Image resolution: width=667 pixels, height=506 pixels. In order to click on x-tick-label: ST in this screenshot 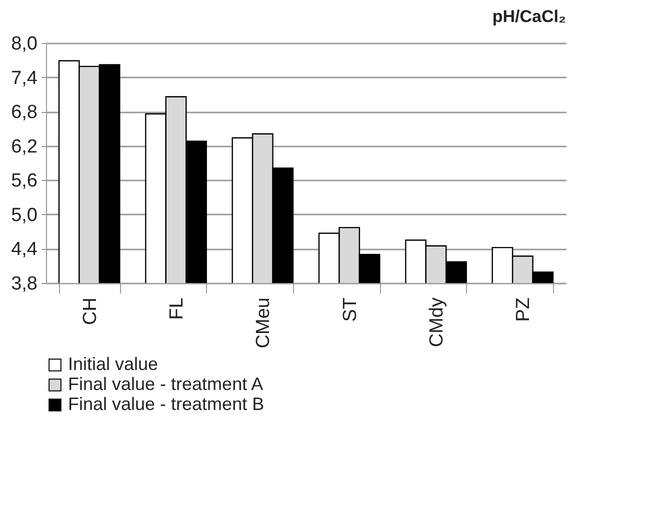, I will do `click(350, 309)`.